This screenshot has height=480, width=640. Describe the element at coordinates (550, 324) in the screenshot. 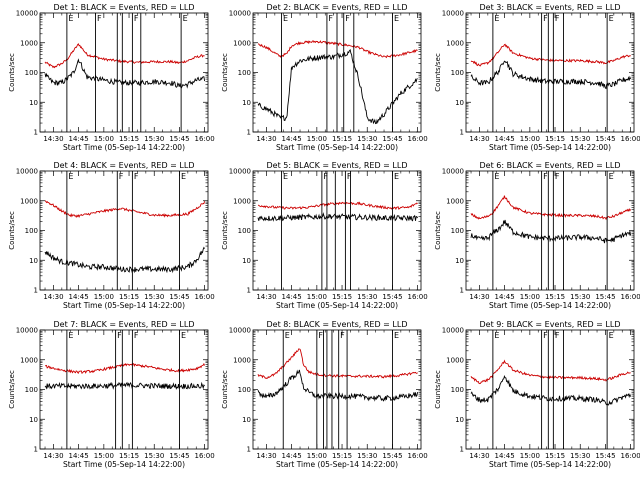

I see `panel-title: Det 9: BLACK = Events, RED = LLD` at that location.